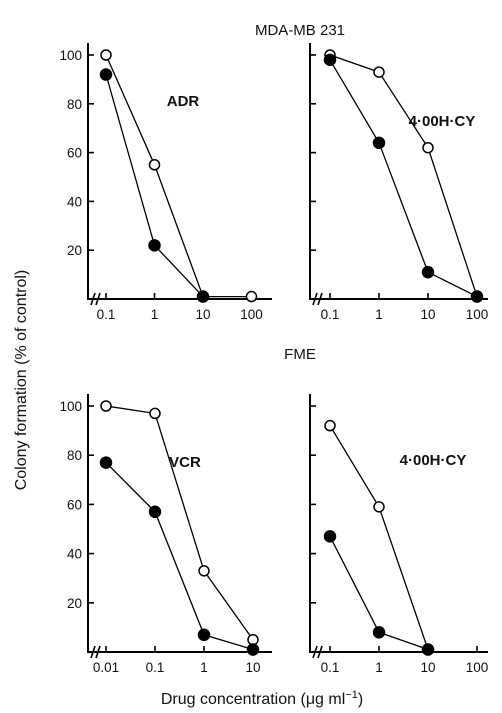 The height and width of the screenshot is (713, 502). I want to click on y-axis-title: Colony formation (% of control), so click(21, 380).